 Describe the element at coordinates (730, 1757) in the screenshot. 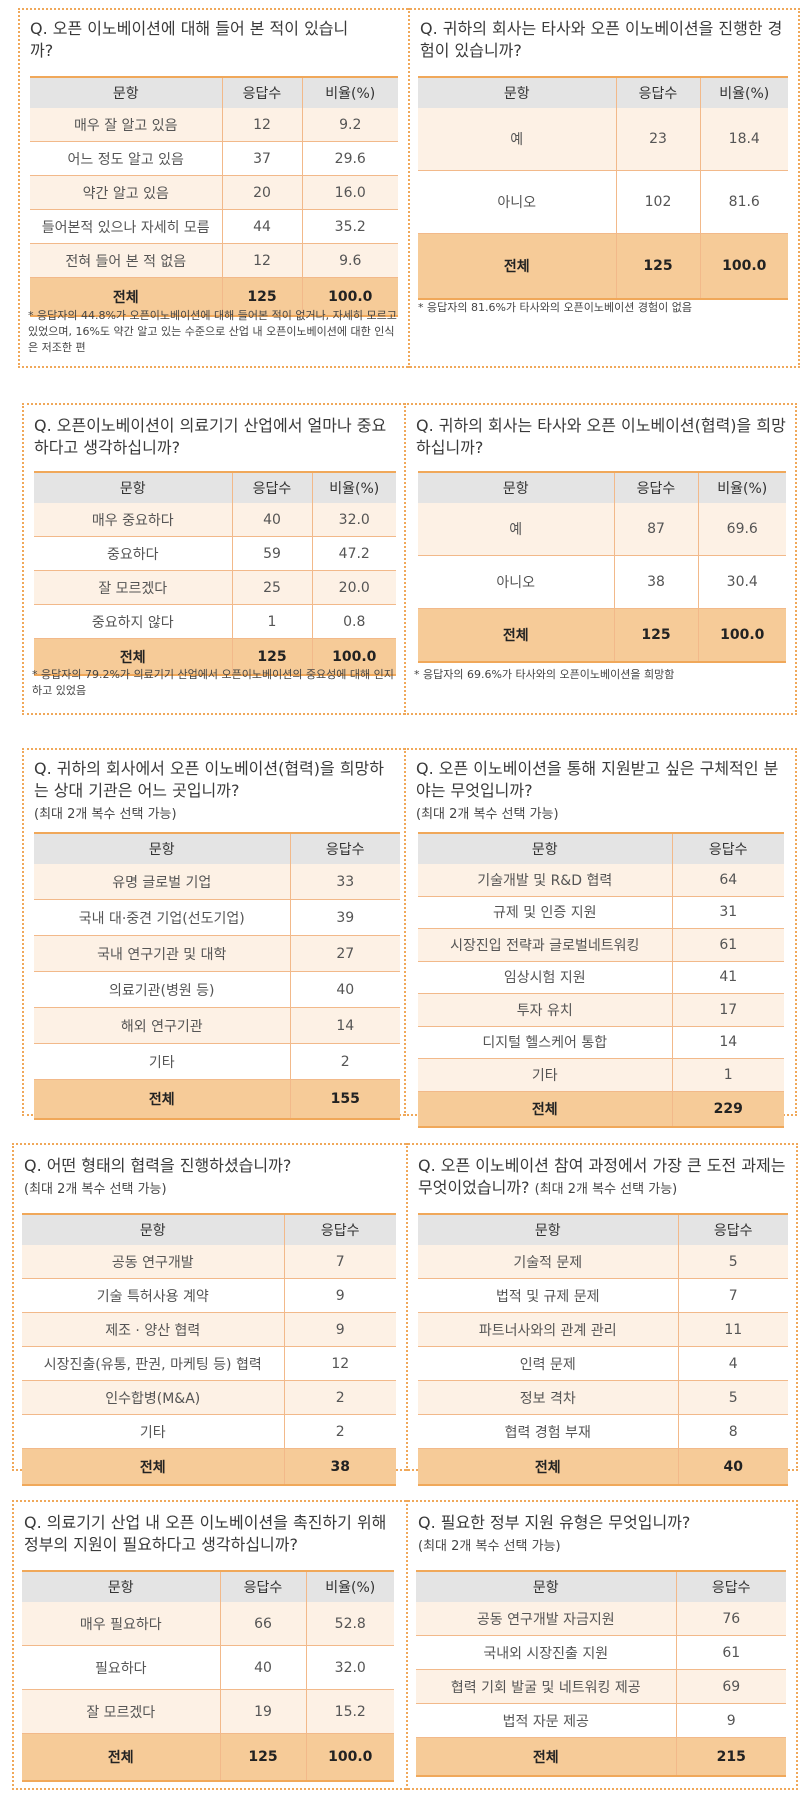

I see `total-cell: 215` at that location.